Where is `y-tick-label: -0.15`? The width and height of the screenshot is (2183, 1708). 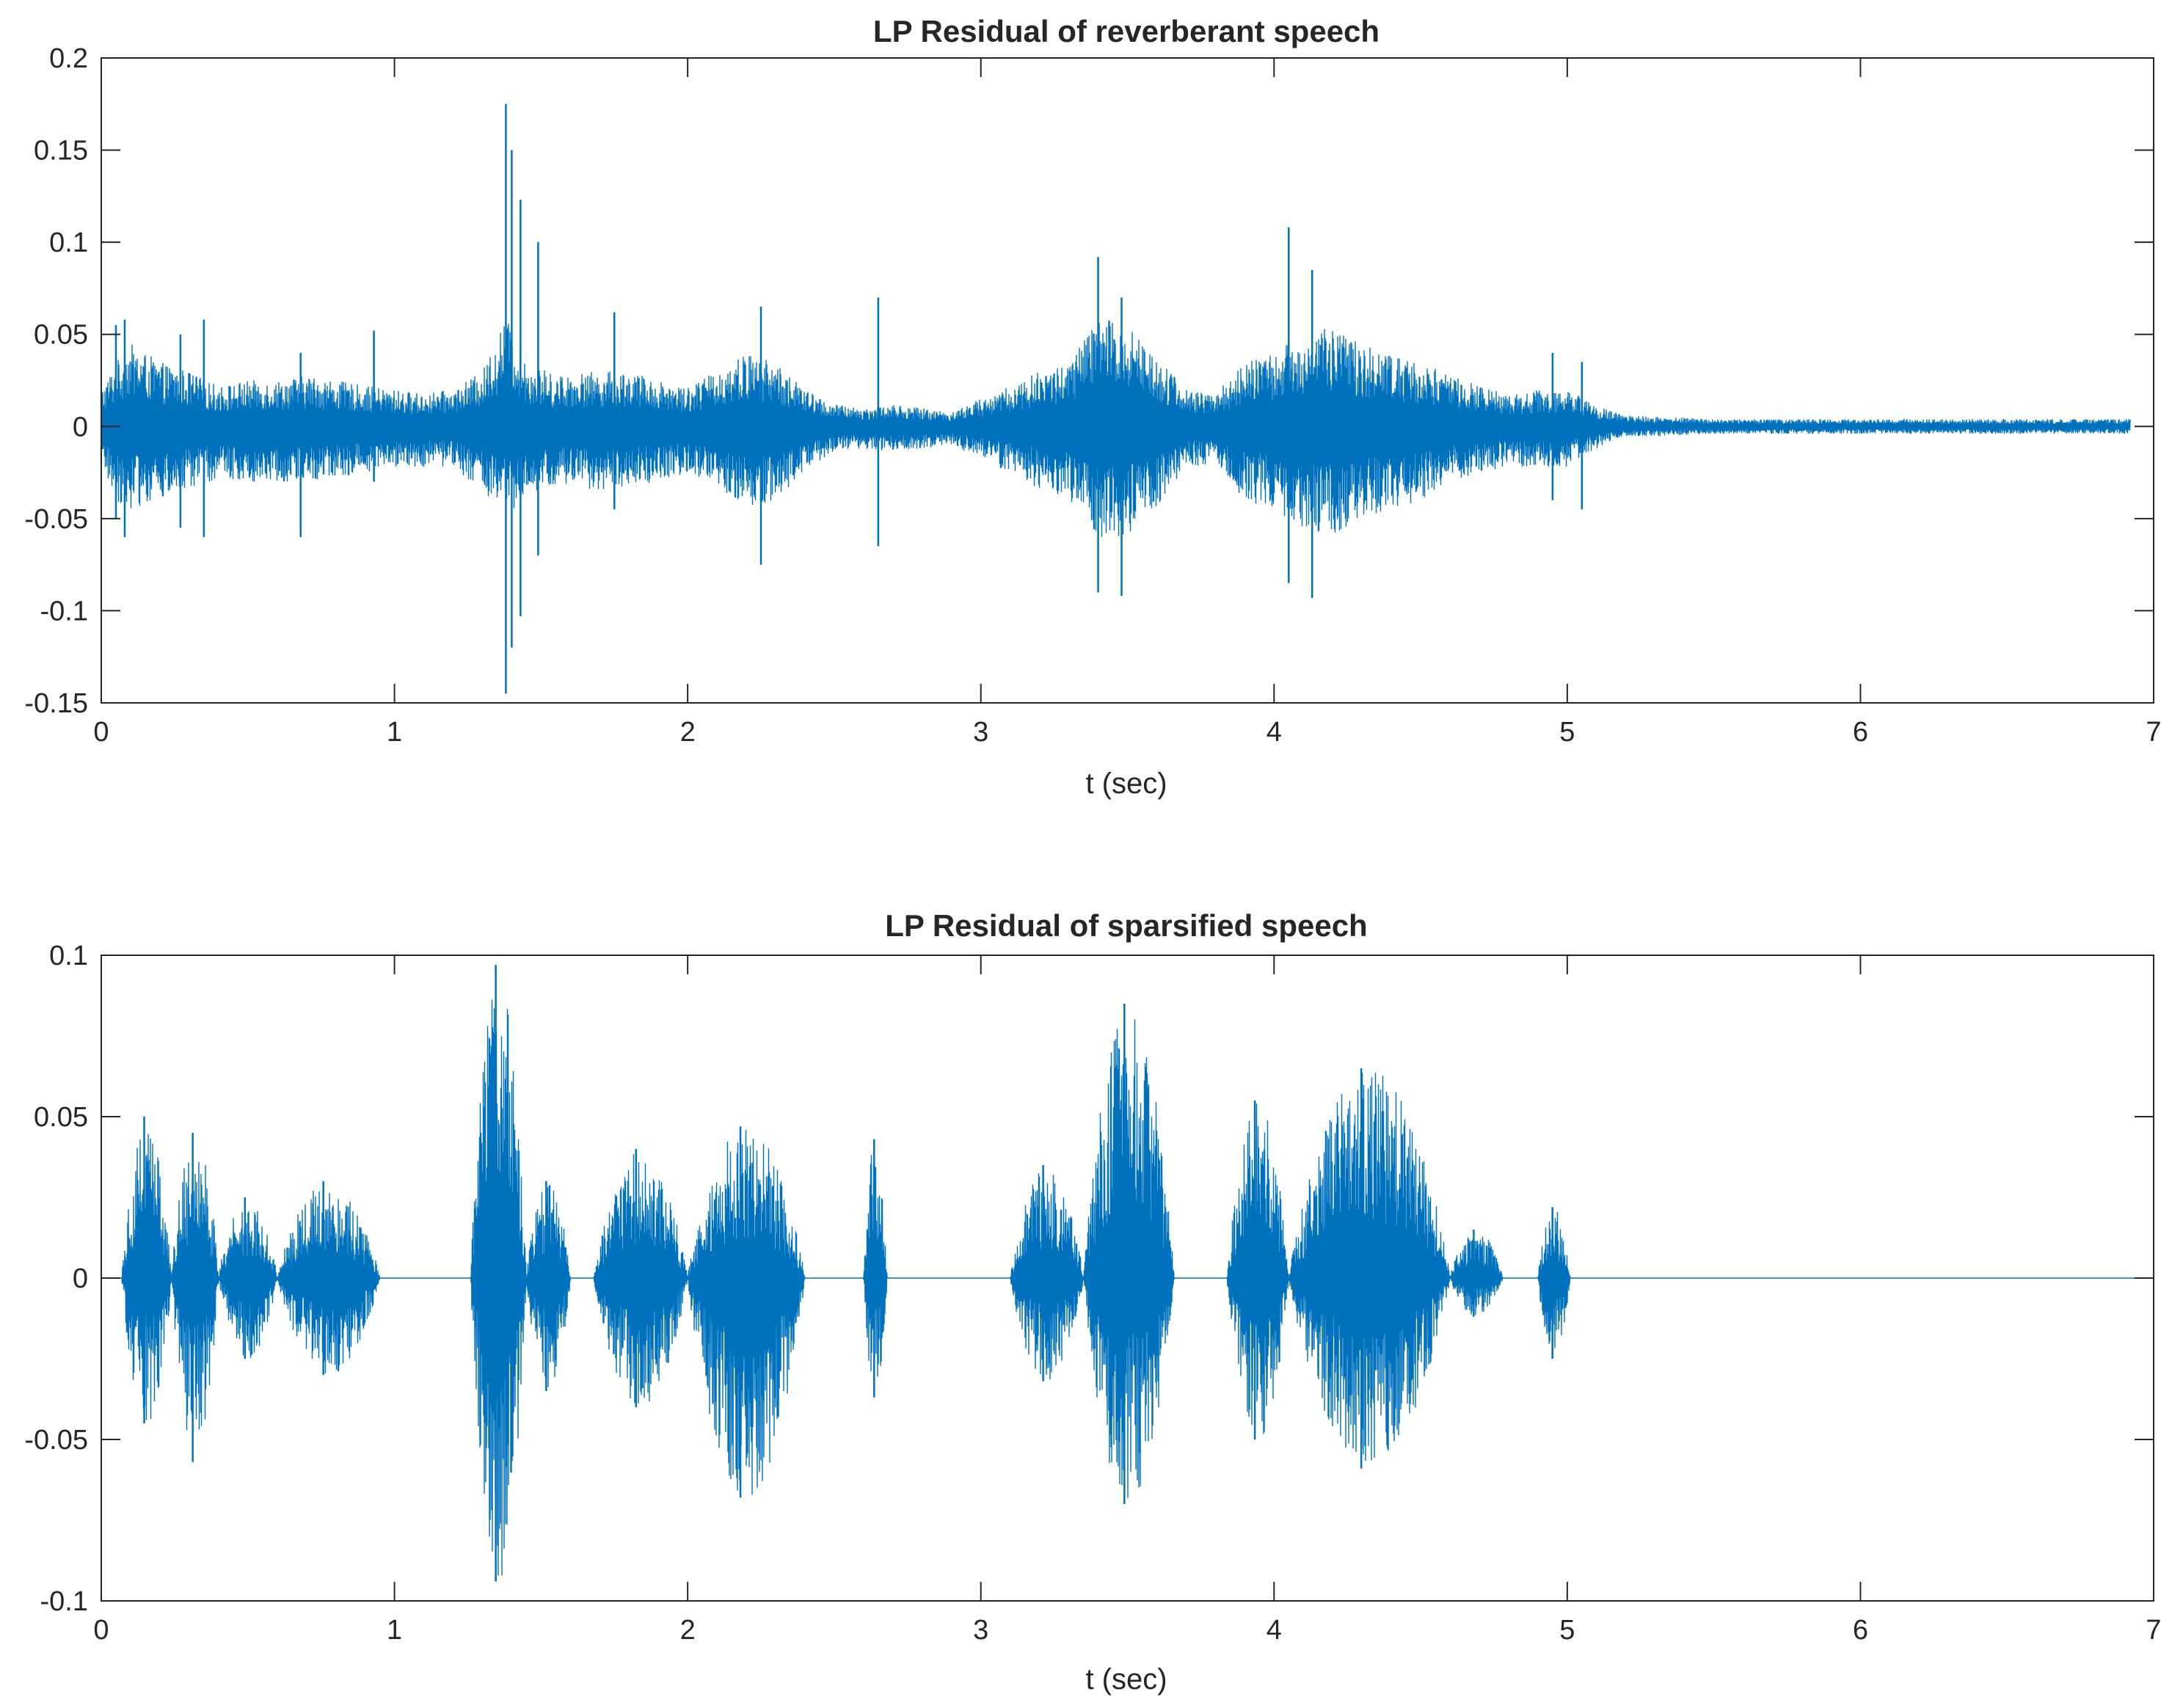
y-tick-label: -0.15 is located at coordinates (56, 703).